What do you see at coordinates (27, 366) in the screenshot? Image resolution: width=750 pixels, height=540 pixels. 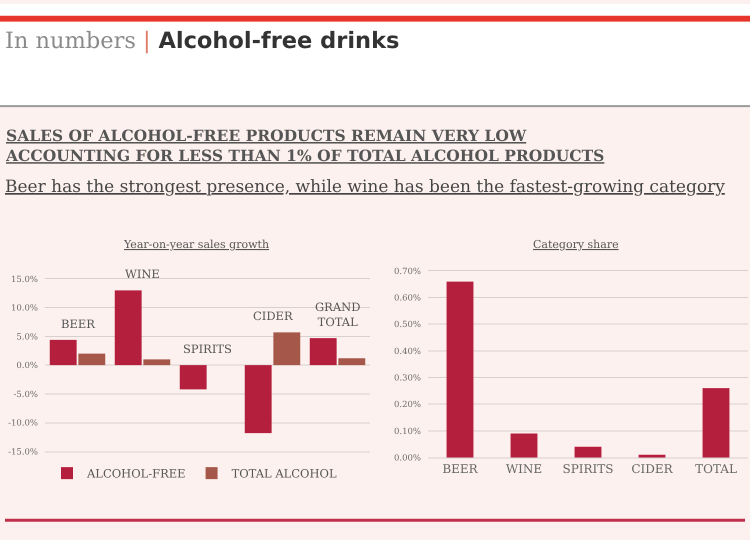 I see `y-tick-label: 0.0%` at bounding box center [27, 366].